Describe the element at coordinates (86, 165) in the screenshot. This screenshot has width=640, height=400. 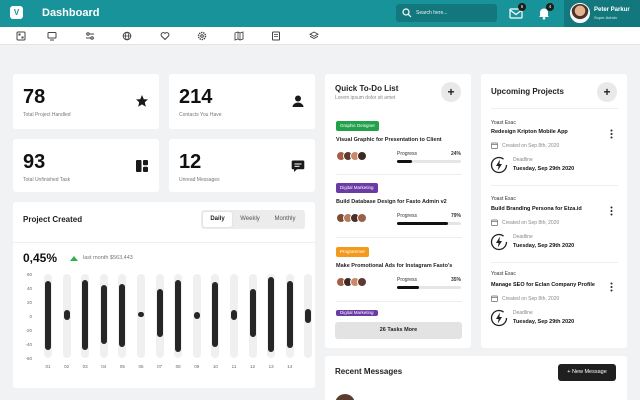
I see `stat-card-unfinished: 93 Total Unfinished Task` at that location.